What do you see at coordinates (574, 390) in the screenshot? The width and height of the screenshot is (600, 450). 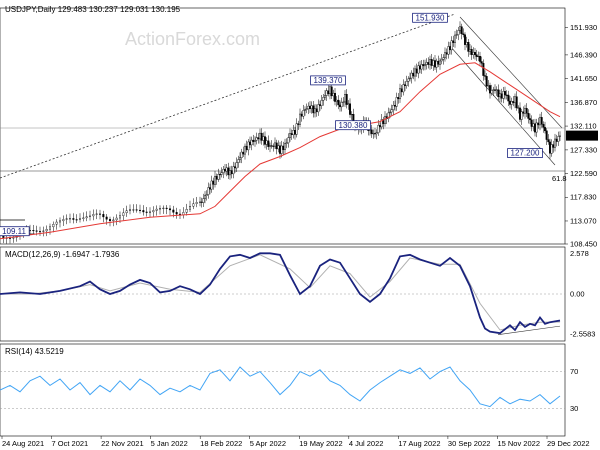 I see `rsi-y-axis: 70 30` at bounding box center [574, 390].